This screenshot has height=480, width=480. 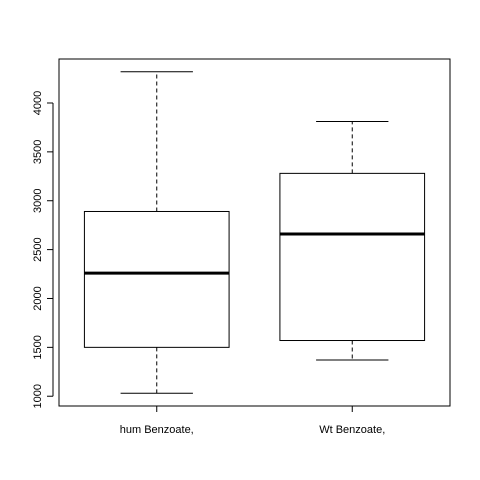 What do you see at coordinates (38, 200) in the screenshot?
I see `y-tick-label: 3000` at bounding box center [38, 200].